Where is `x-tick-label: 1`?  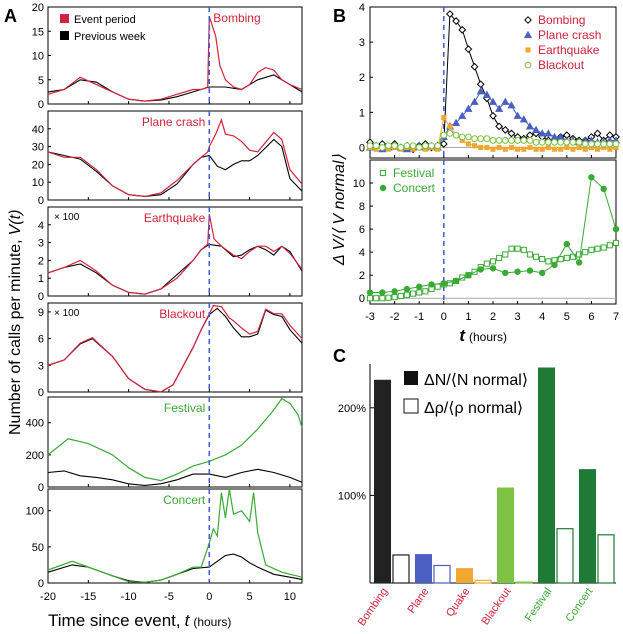 x-tick-label: 1 is located at coordinates (468, 317).